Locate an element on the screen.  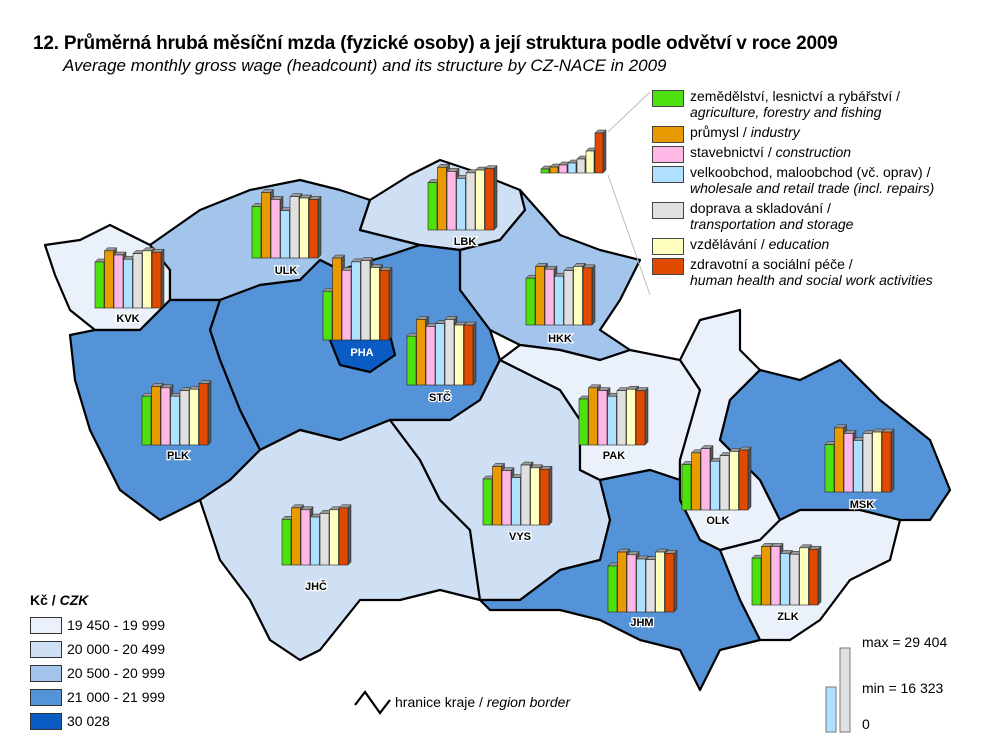
region-chart-ZLK is located at coordinates (786, 574).